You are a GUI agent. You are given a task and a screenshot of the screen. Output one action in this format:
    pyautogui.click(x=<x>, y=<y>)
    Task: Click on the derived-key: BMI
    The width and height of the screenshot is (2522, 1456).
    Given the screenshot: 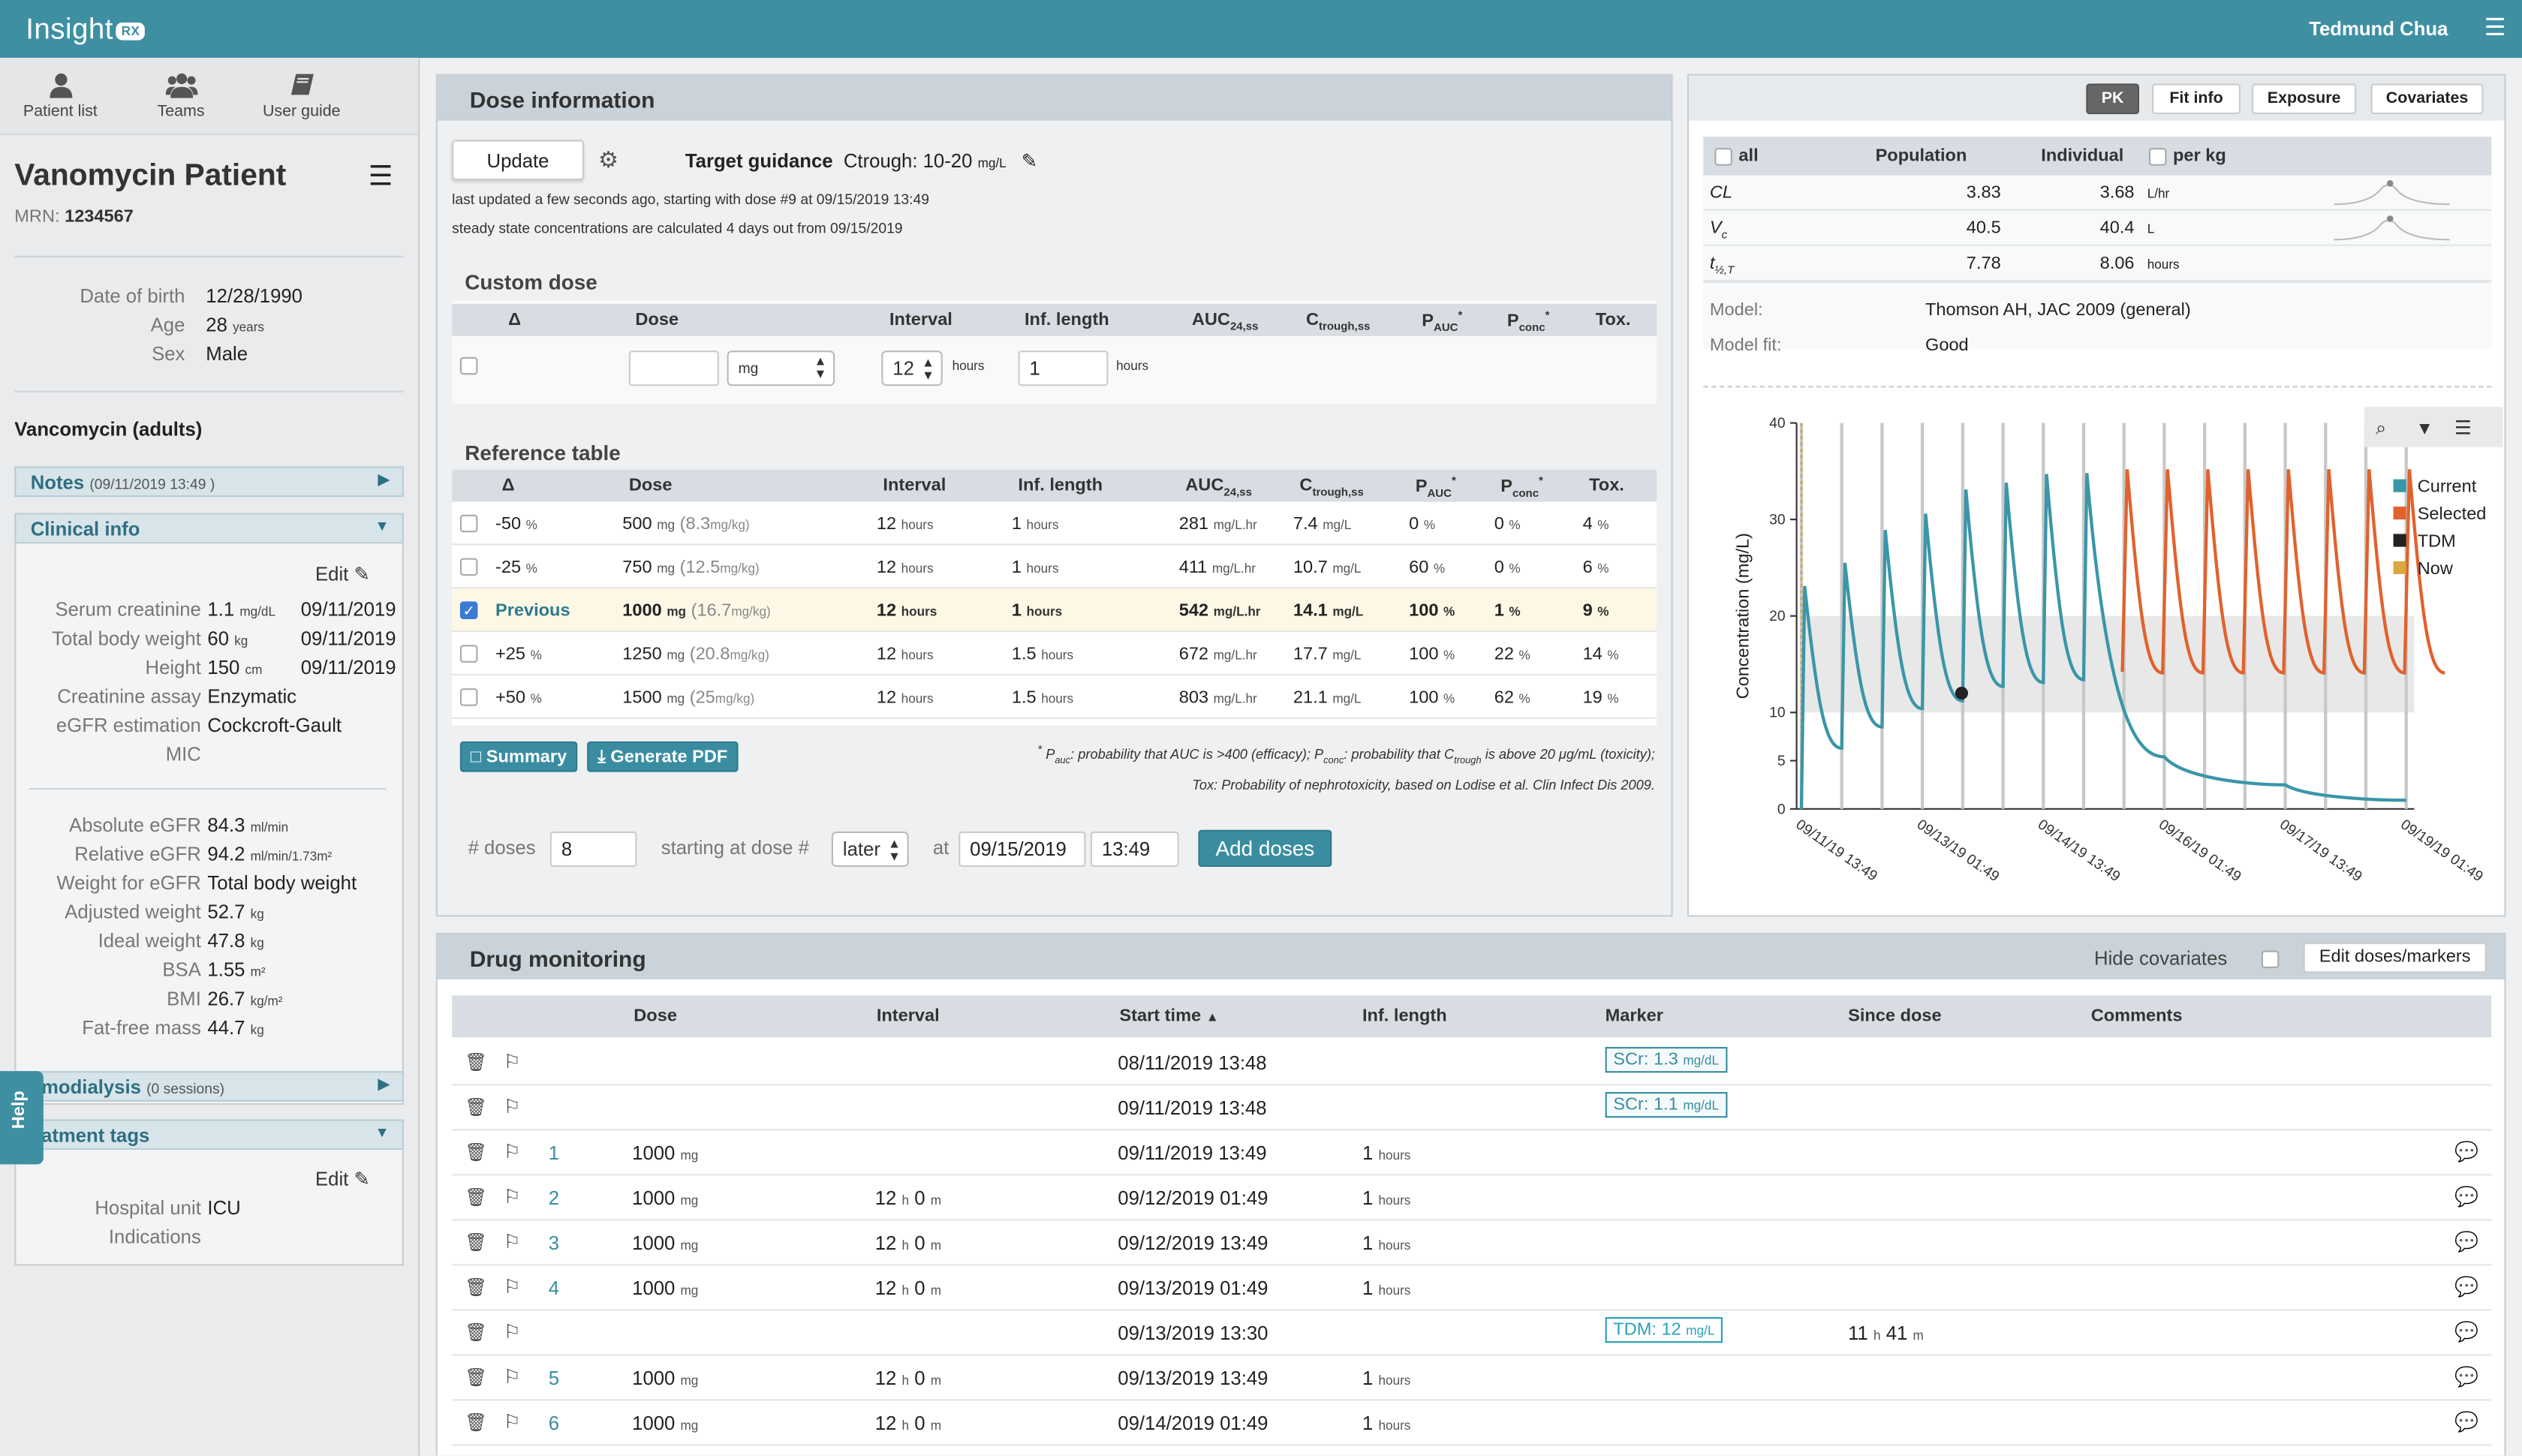 What is the action you would take?
    pyautogui.click(x=184, y=998)
    